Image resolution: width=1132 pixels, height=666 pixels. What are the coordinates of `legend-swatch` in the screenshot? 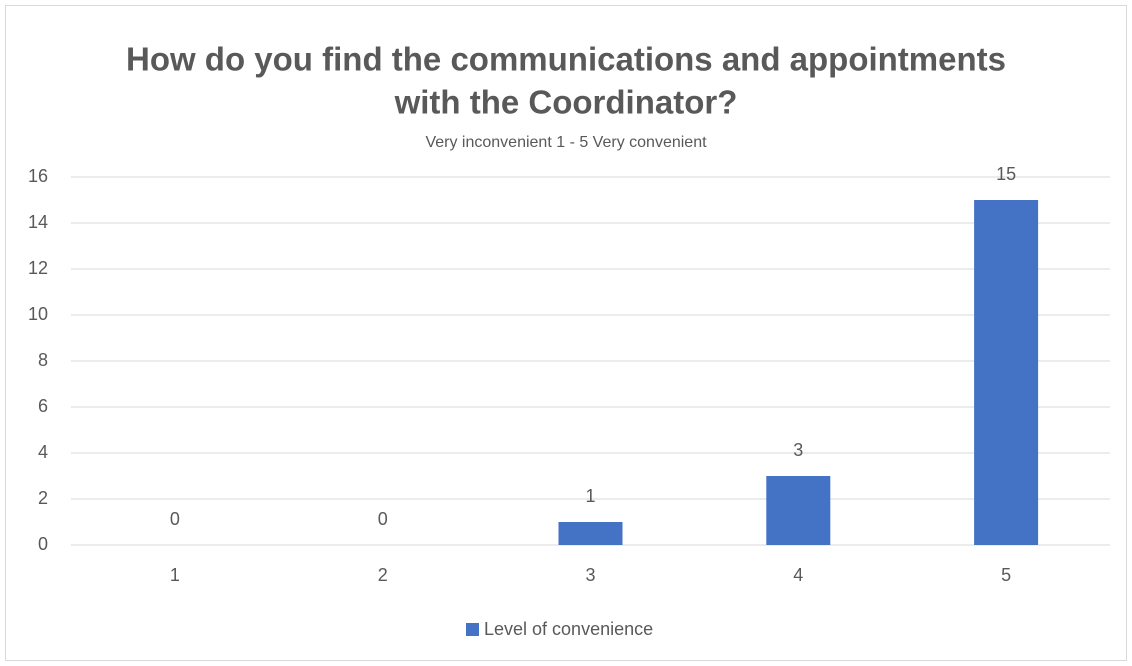 It's located at (472, 629).